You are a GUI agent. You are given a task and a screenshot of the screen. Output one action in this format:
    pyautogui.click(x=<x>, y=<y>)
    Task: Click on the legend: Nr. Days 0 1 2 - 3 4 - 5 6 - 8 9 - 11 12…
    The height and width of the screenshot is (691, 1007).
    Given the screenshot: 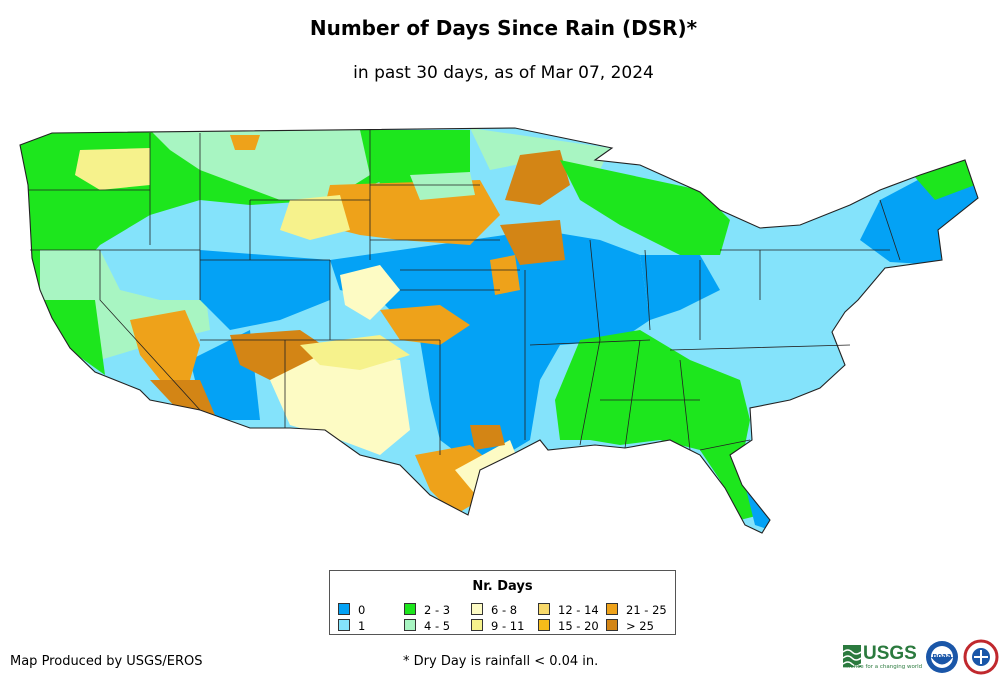 What is the action you would take?
    pyautogui.click(x=502, y=602)
    